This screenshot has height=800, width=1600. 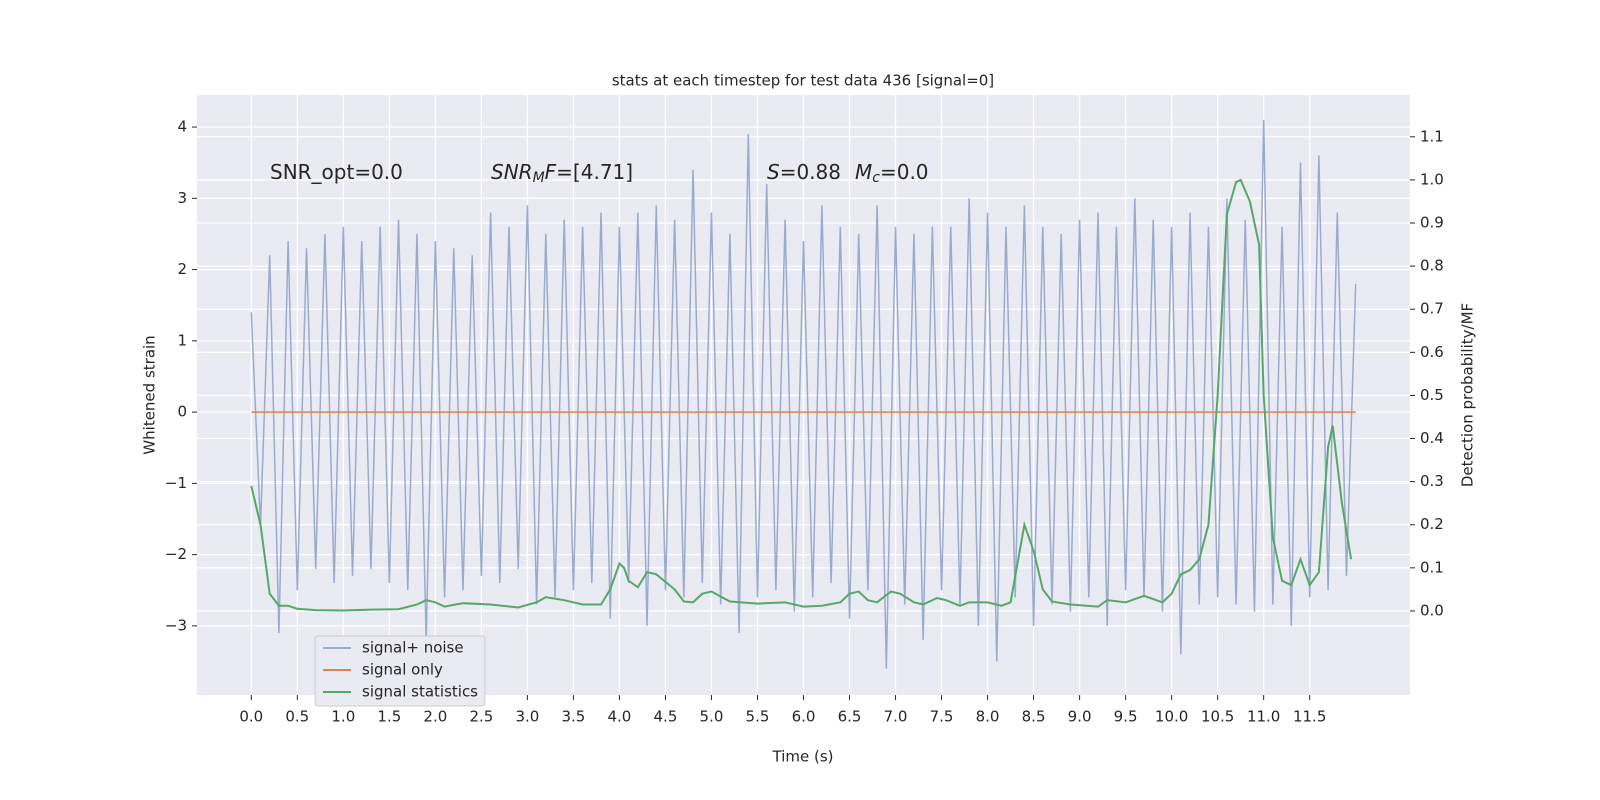 I want to click on x-tick-label: 3.5, so click(x=573, y=717).